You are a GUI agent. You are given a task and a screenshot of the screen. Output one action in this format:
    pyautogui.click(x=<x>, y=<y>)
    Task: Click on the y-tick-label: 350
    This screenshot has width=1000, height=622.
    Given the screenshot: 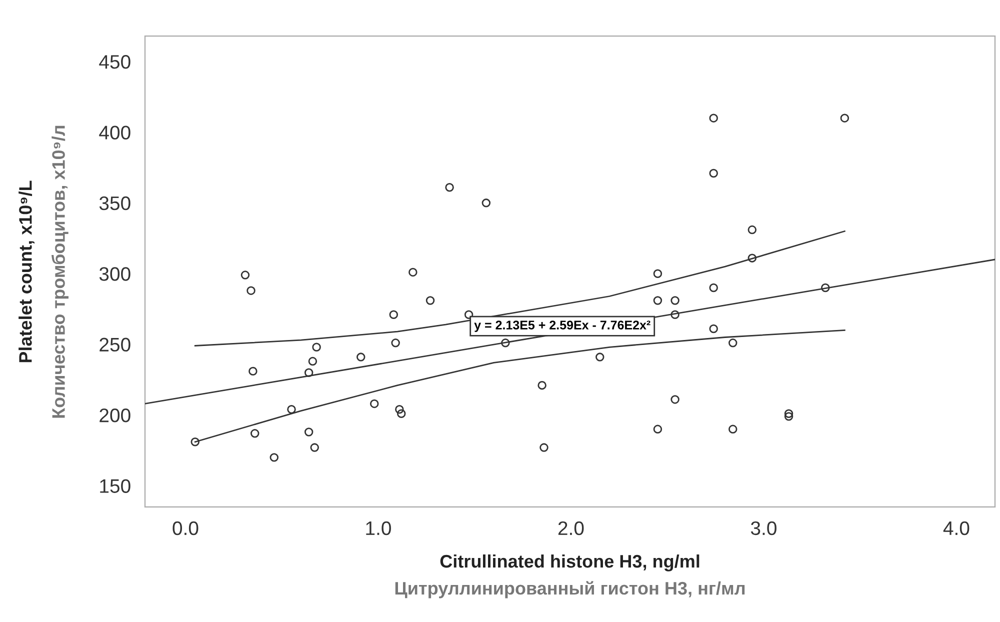 What is the action you would take?
    pyautogui.click(x=114, y=203)
    